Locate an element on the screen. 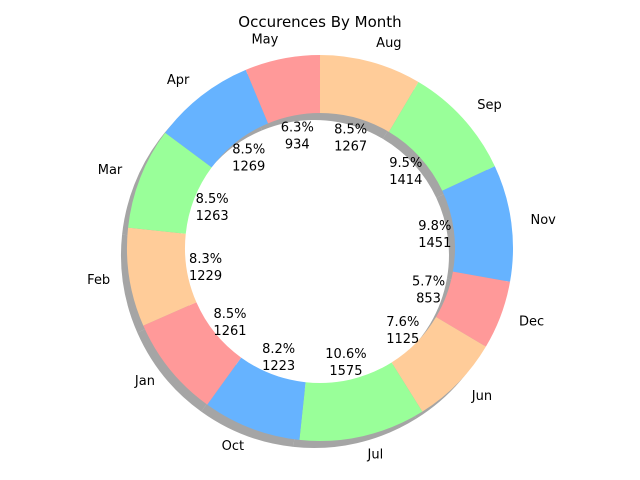 The width and height of the screenshot is (640, 480). percent-text-aug: 8.5% is located at coordinates (350, 129).